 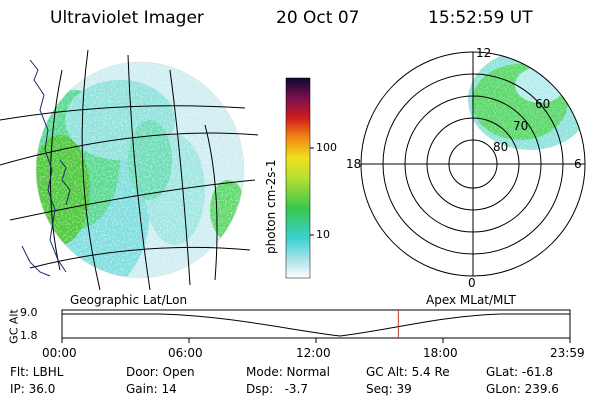 I want to click on altitude-curve, so click(x=316, y=325).